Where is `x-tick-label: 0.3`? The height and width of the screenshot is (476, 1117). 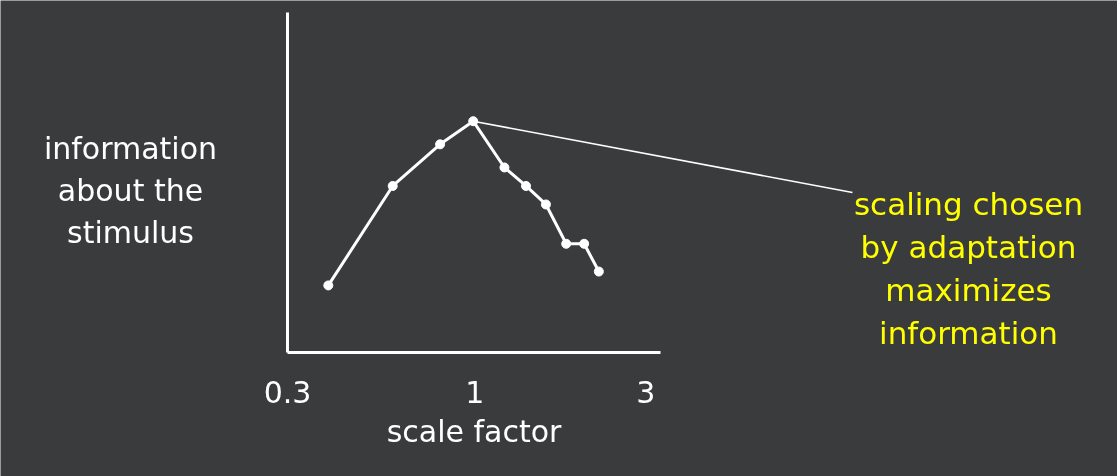
x-tick-label: 0.3 is located at coordinates (287, 392).